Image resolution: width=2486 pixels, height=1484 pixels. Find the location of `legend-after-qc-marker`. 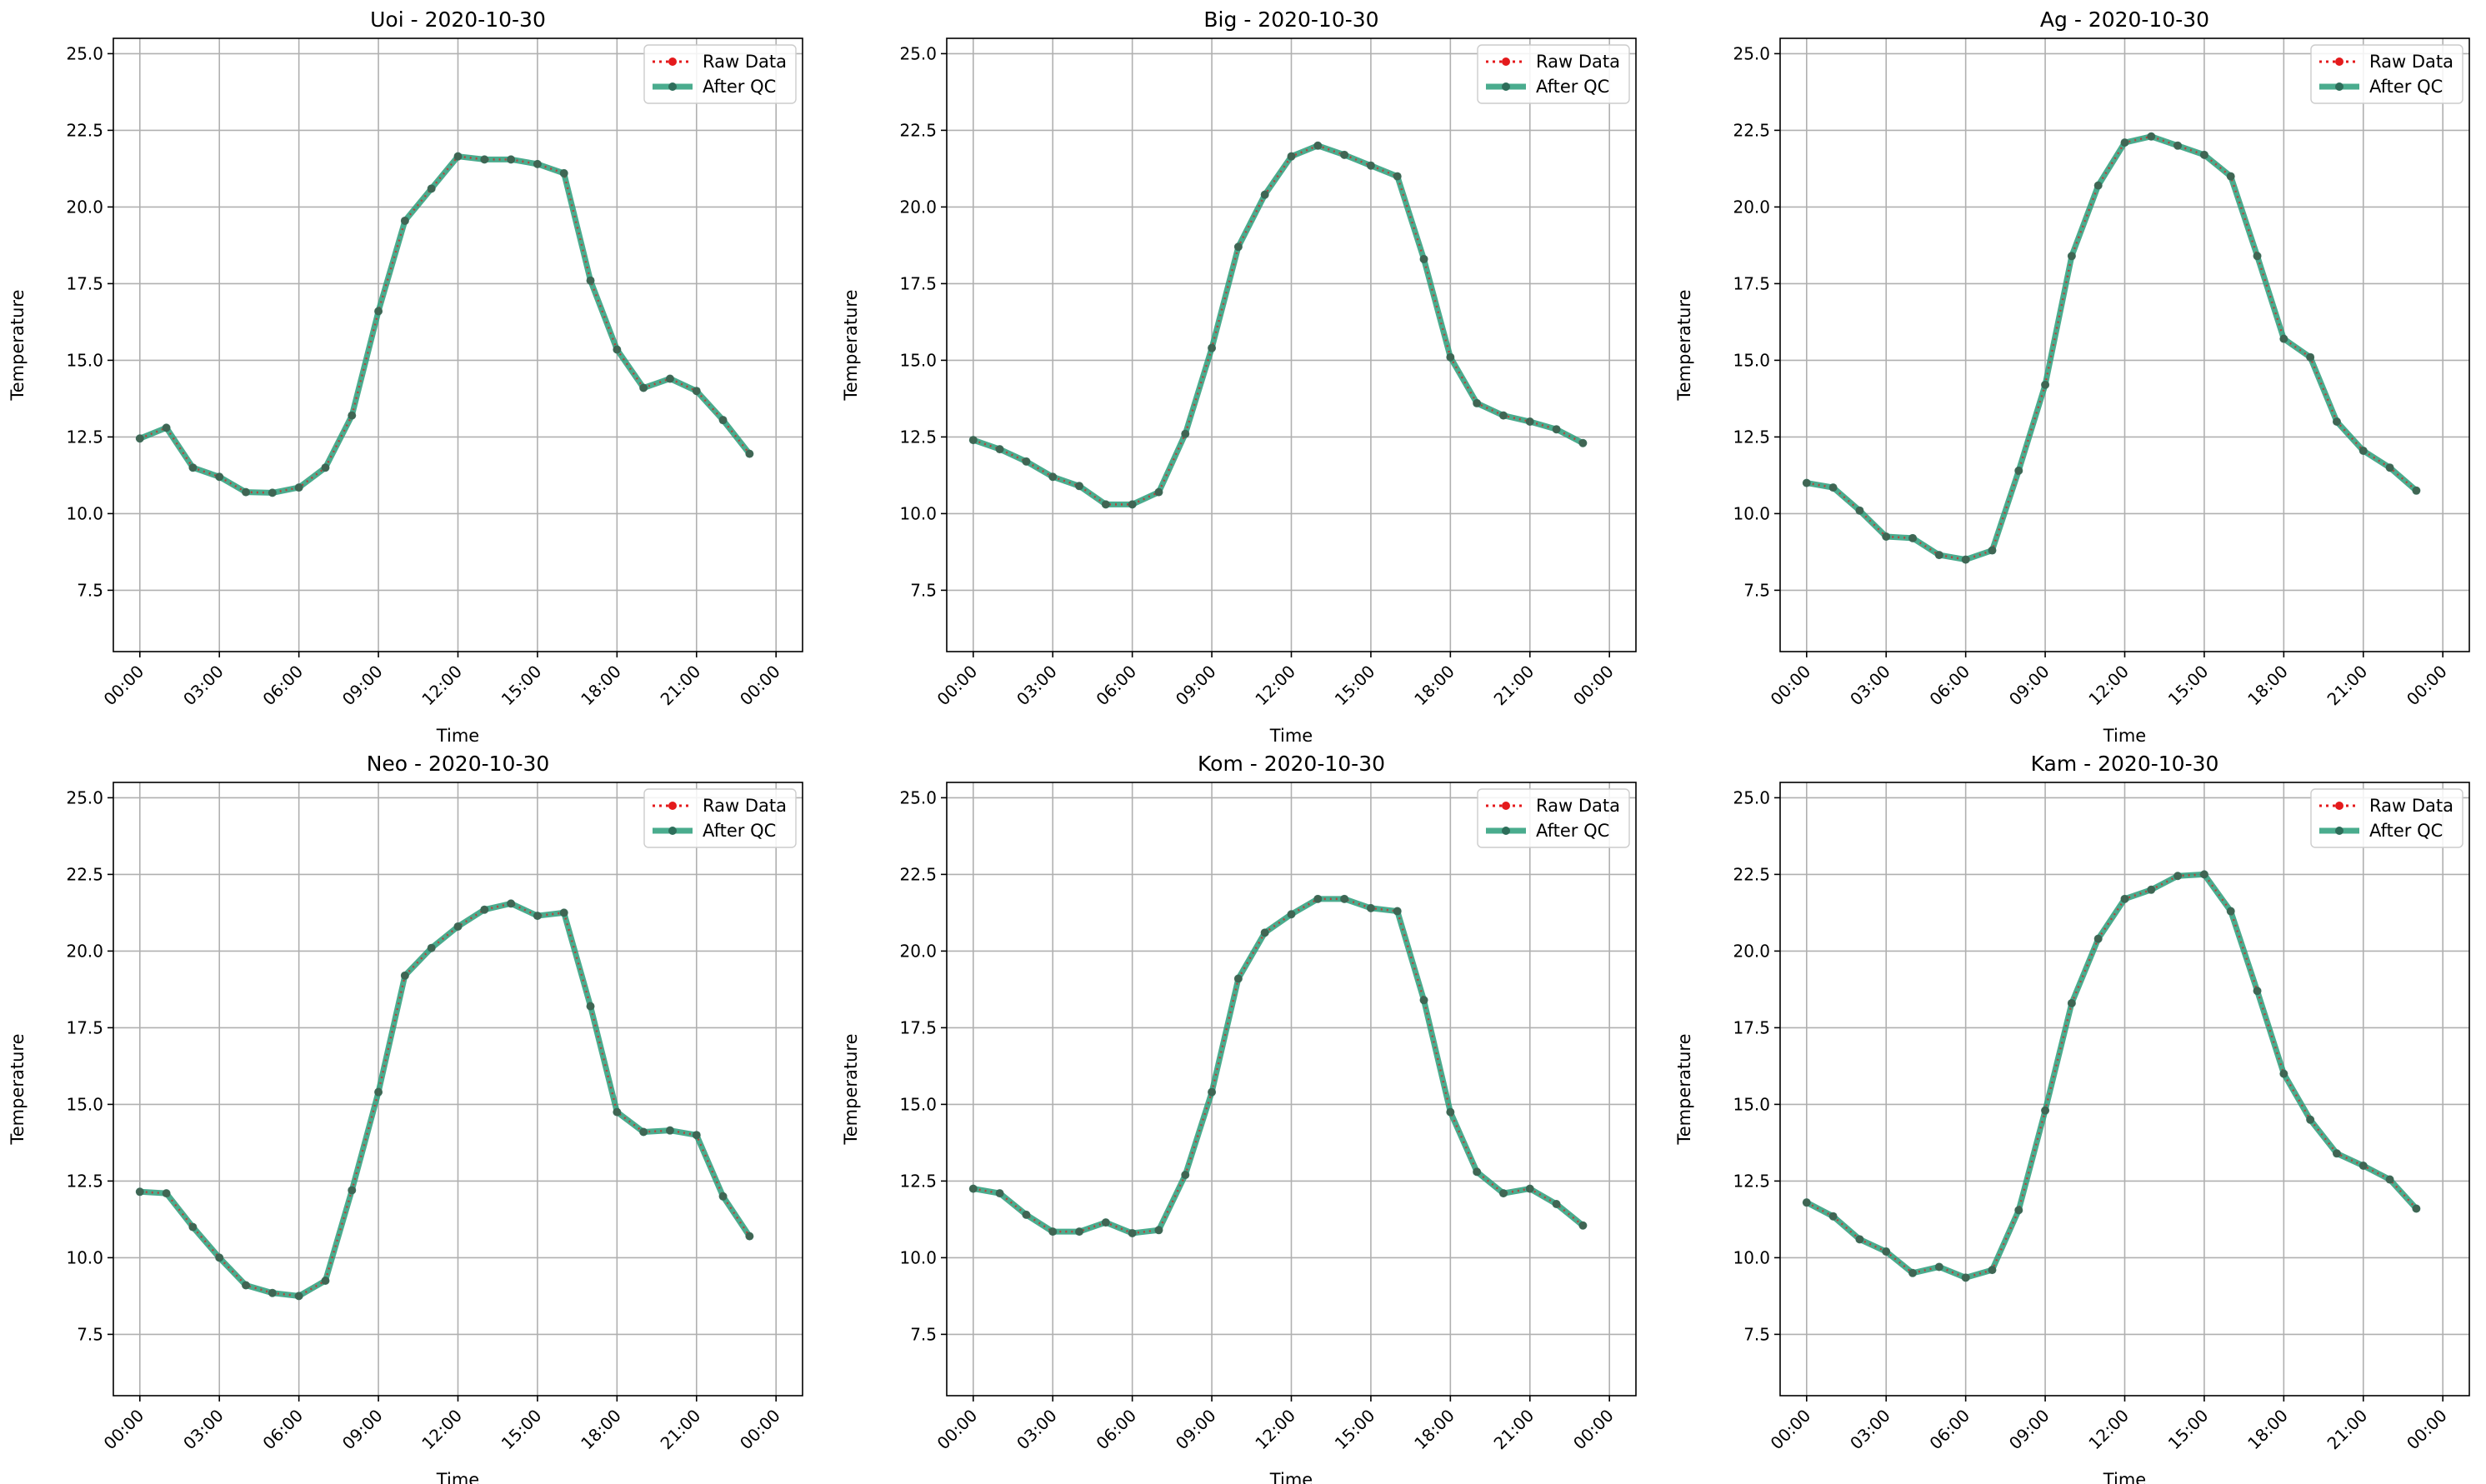

legend-after-qc-marker is located at coordinates (672, 831).